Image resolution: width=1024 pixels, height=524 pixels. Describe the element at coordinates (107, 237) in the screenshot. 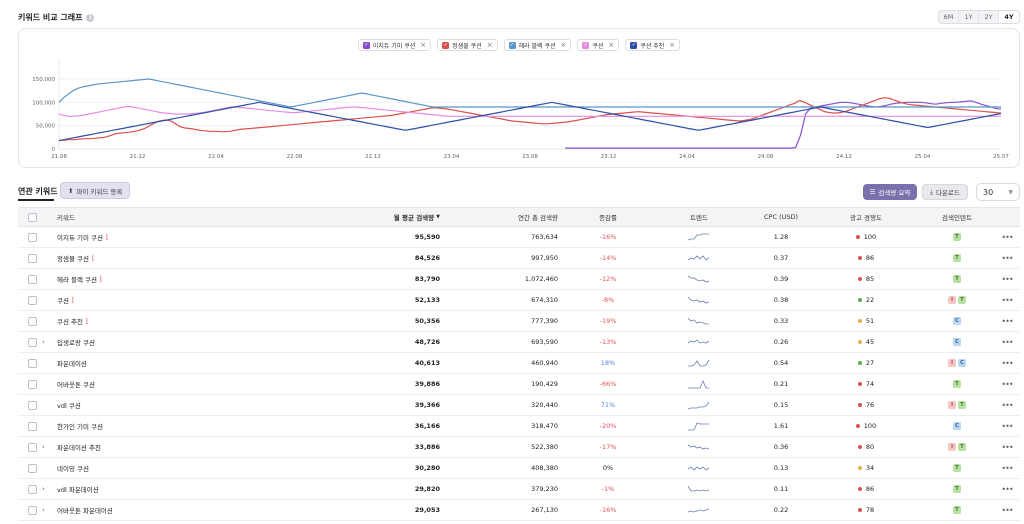

I see `chart-icon: ⌊` at that location.